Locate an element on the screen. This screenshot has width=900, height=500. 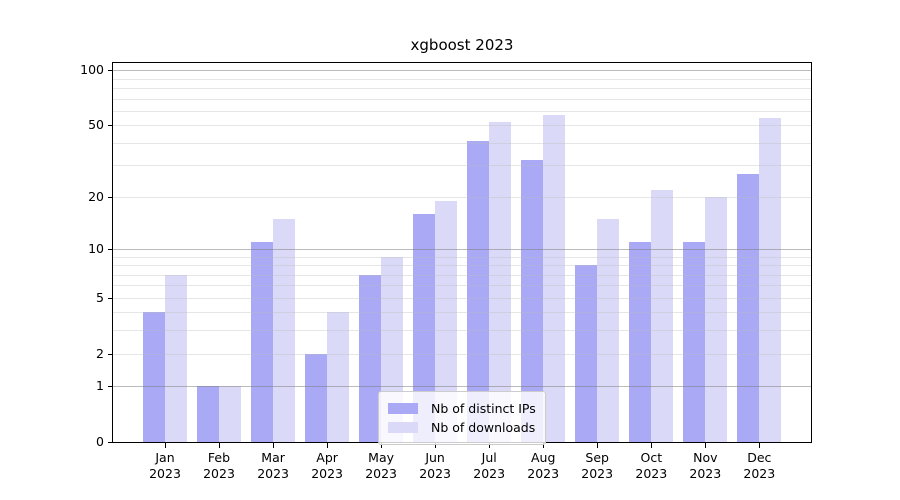
chart-title: xgboost 2023 is located at coordinates (462, 45).